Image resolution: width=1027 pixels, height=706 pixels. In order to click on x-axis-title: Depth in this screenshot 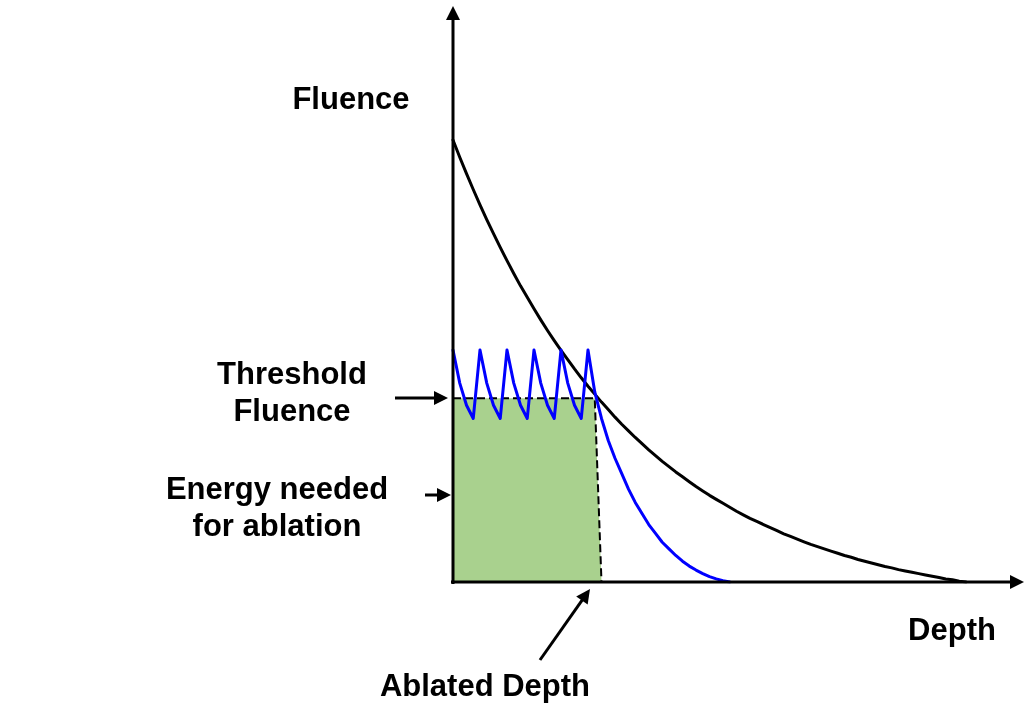, I will do `click(952, 630)`.